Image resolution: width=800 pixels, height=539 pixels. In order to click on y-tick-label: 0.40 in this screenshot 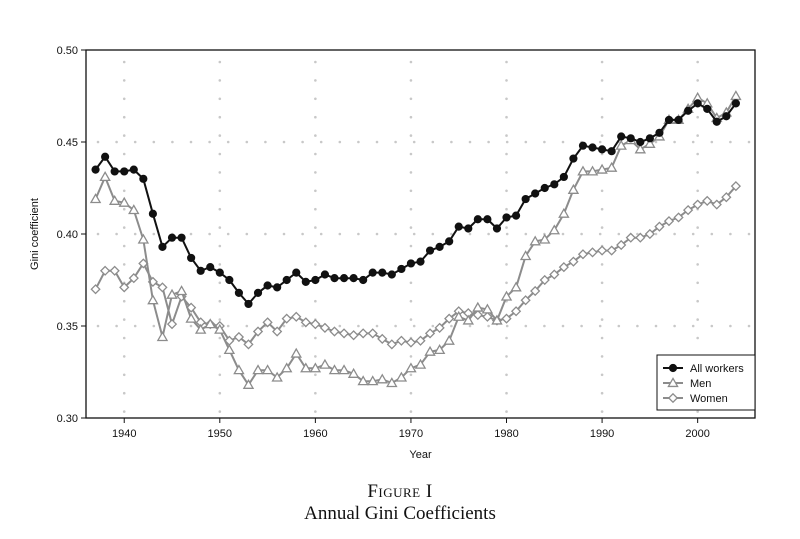, I will do `click(67, 235)`.